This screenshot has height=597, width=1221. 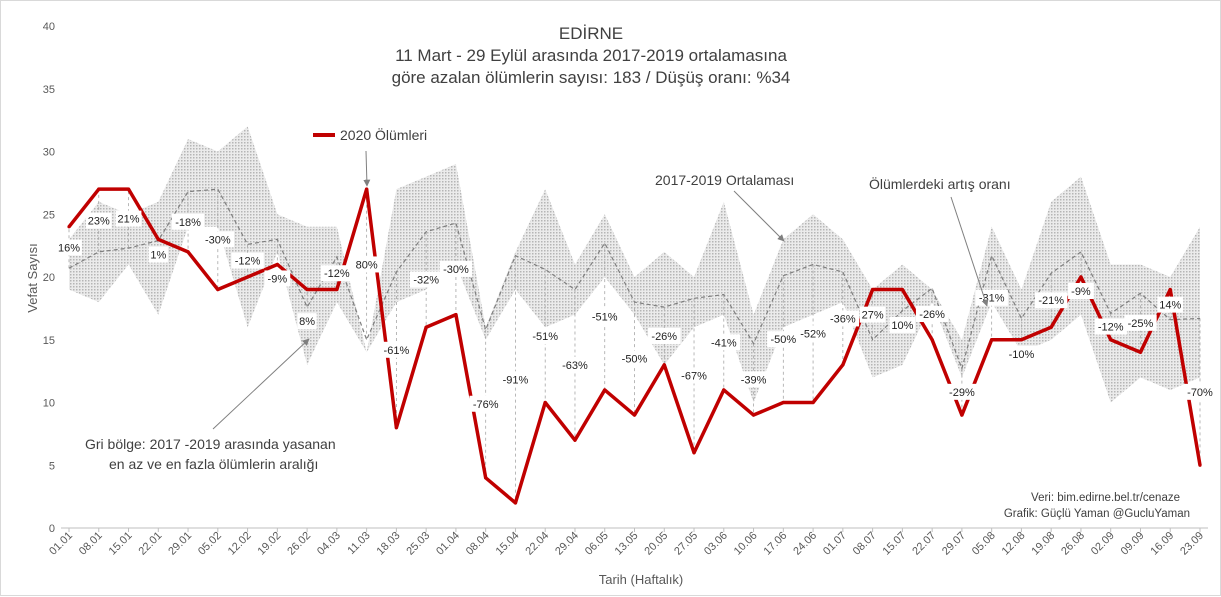 I want to click on y-tick-label: 20, so click(x=49, y=278).